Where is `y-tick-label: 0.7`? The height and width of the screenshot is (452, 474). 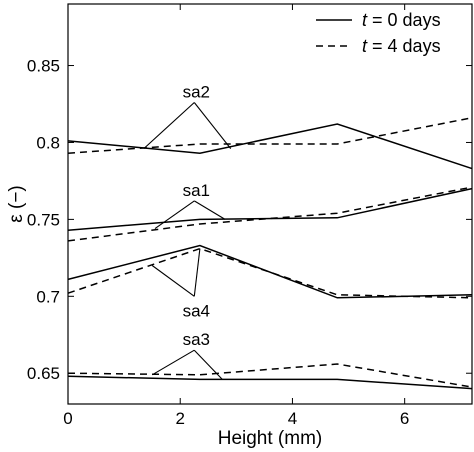 y-tick-label: 0.7 is located at coordinates (48, 296).